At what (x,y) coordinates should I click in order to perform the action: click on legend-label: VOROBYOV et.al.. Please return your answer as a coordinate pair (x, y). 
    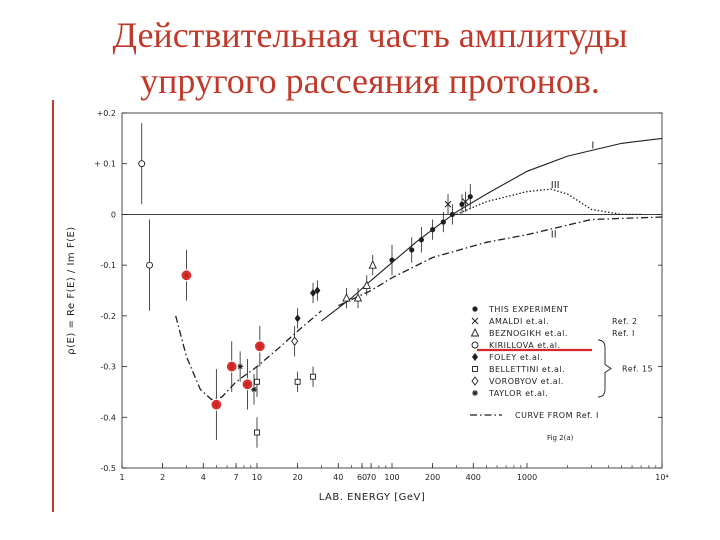
    Looking at the image, I should click on (526, 381).